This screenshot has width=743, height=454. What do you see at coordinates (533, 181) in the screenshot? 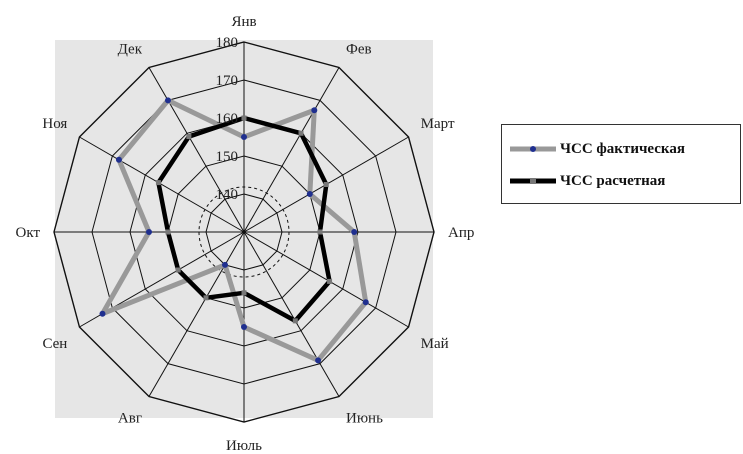
I see `legend-swatch-estimated` at bounding box center [533, 181].